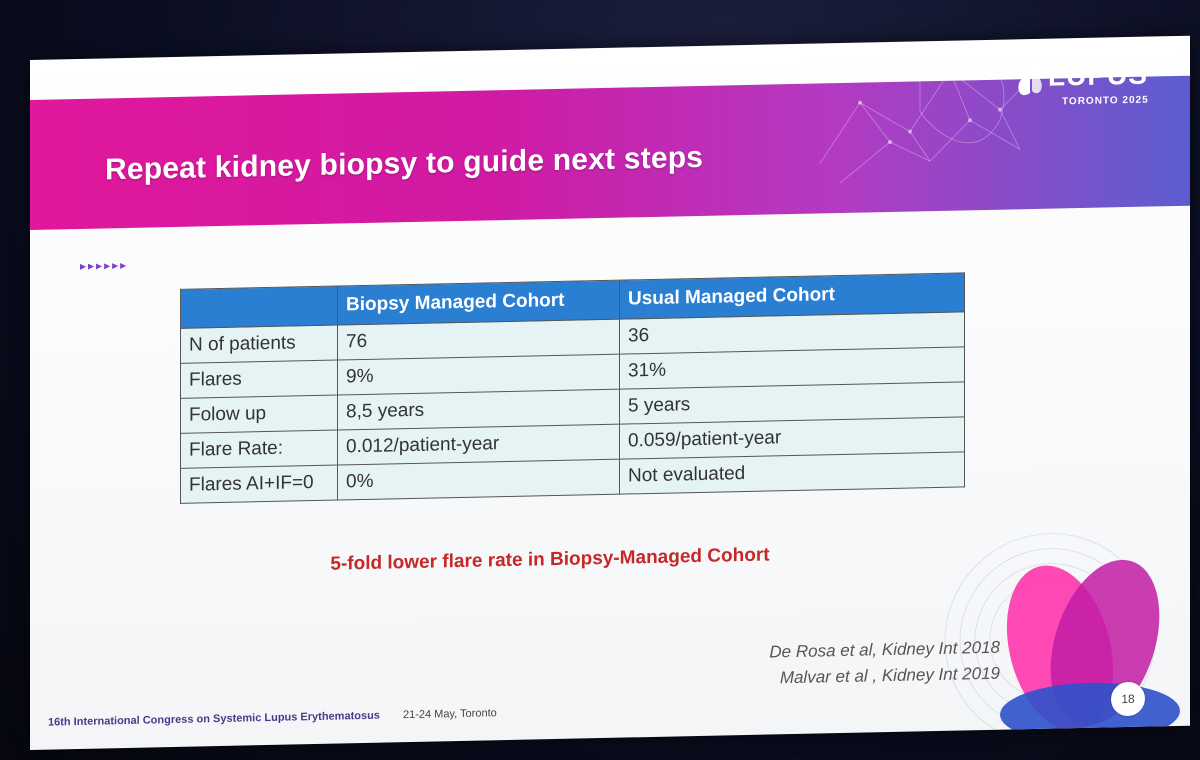  I want to click on congress-date: 21-24 May, Toronto, so click(449, 714).